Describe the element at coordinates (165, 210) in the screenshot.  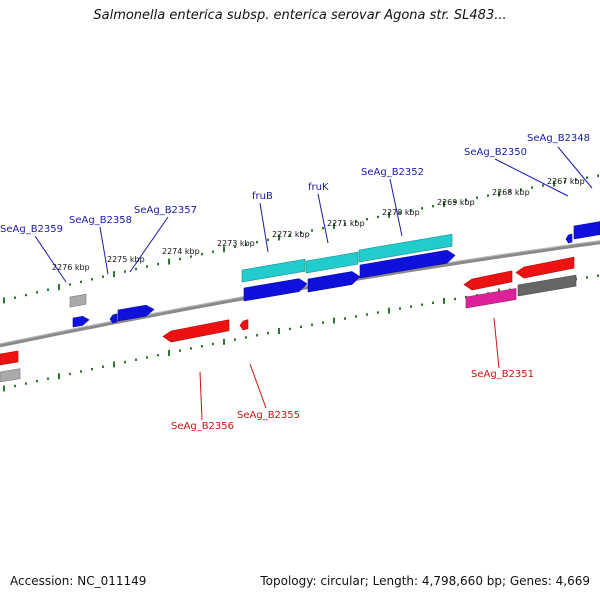
I see `forward-gene-label: SeAg_B2357` at that location.